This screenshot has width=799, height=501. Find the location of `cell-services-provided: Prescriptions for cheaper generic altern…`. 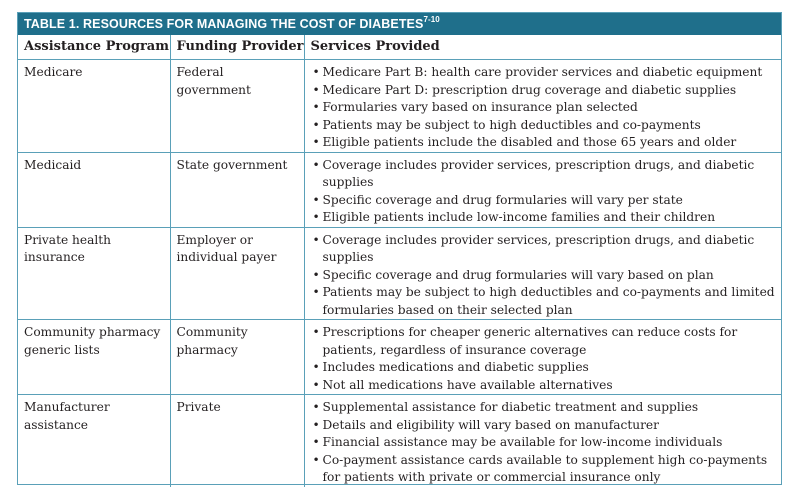

cell-services-provided: Prescriptions for cheaper generic altern… is located at coordinates (542, 357).